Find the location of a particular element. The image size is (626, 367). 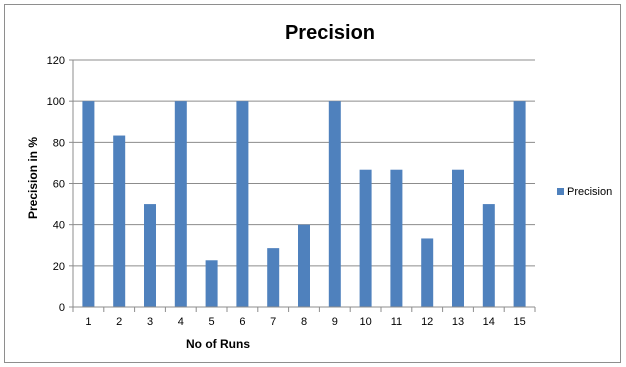

legend-label: Precision is located at coordinates (589, 192).